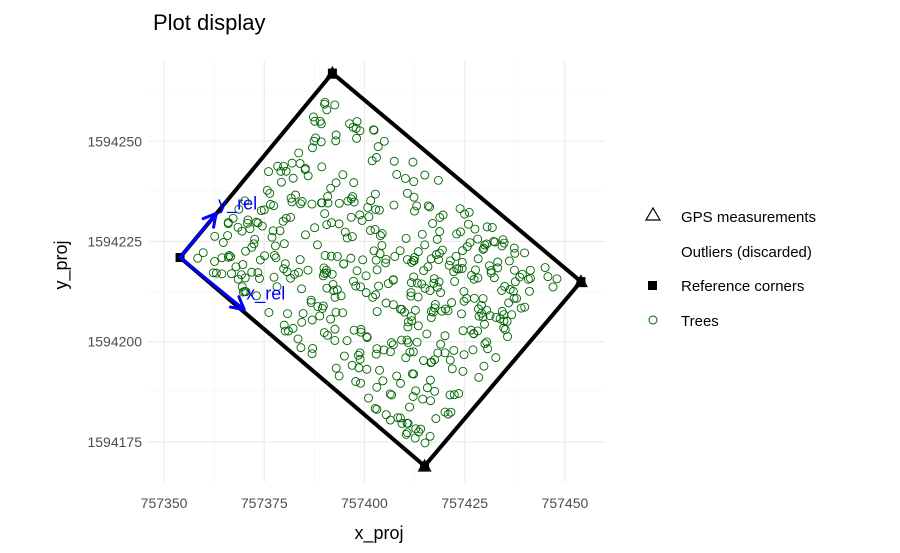 The height and width of the screenshot is (553, 900). Describe the element at coordinates (464, 503) in the screenshot. I see `x-tick-label: 757425` at that location.